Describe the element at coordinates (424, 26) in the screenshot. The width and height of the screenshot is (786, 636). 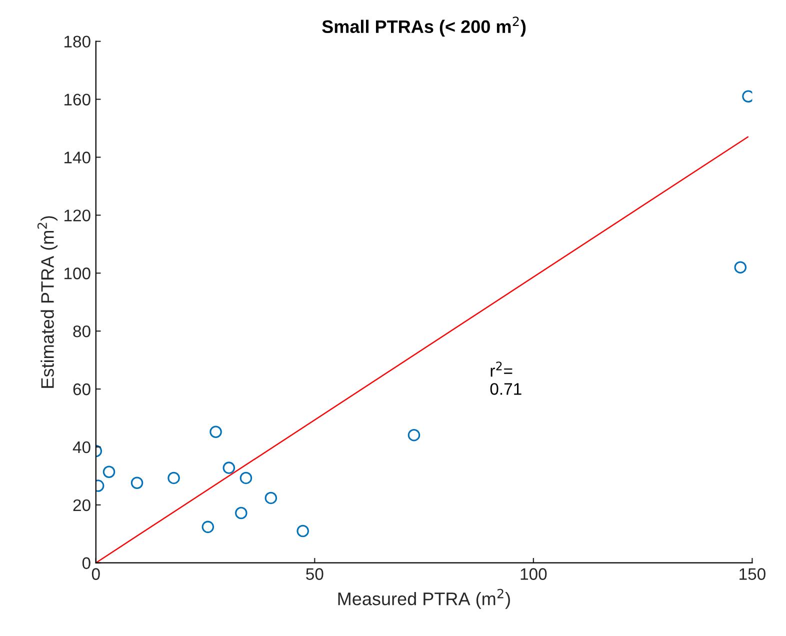
I see `chart-title: Small PTRAs (< 200 m$^{2}$)` at that location.